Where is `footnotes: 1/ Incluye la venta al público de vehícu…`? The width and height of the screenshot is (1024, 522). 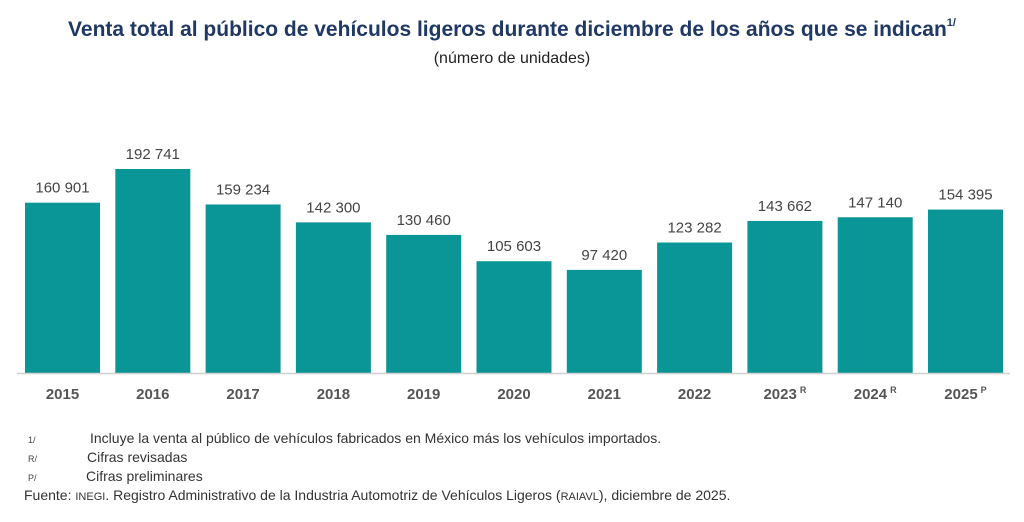
footnotes: 1/ Incluye la venta al público de vehícu… is located at coordinates (377, 468).